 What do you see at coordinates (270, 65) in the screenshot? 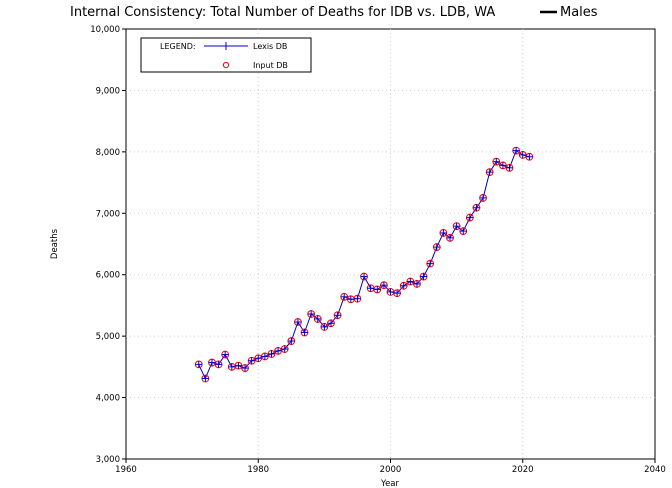
I see `legend-input-label: Input DB` at bounding box center [270, 65].